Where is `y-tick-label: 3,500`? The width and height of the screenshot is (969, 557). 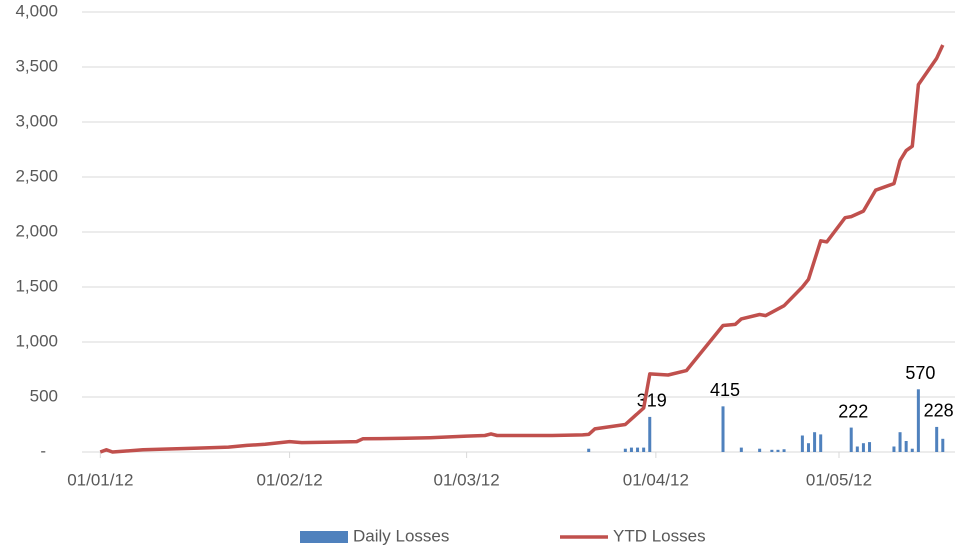 y-tick-label: 3,500 is located at coordinates (36, 65).